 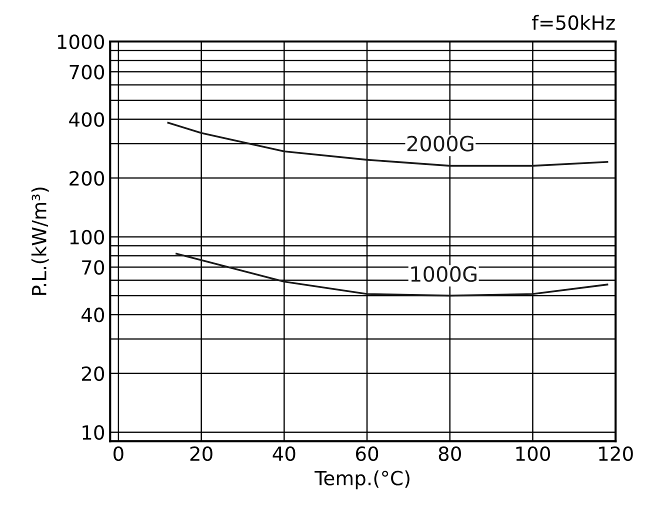 I want to click on y-tick-label: 100, so click(x=87, y=237).